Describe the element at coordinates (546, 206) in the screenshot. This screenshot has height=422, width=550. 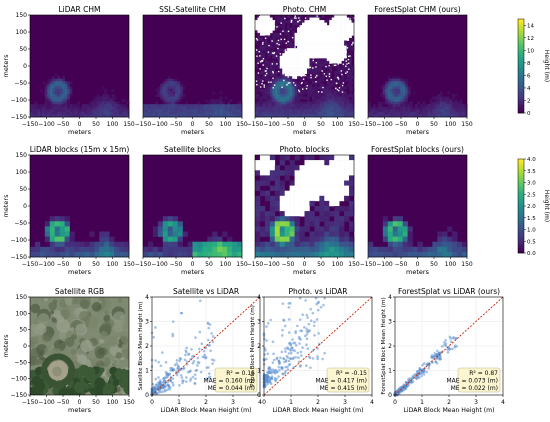
I see `colorbar-label: Height (m)` at that location.